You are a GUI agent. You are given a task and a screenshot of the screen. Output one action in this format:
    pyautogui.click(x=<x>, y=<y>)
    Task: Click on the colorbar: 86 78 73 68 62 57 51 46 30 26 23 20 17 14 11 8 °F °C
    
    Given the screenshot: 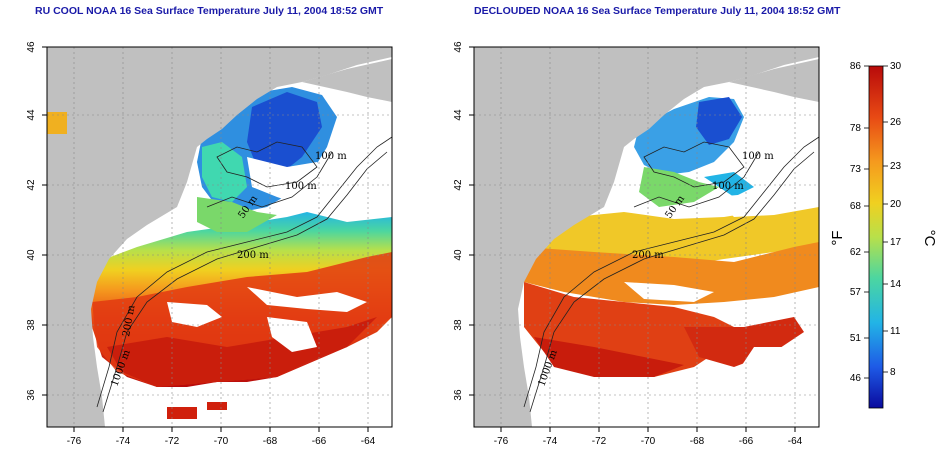 What is the action you would take?
    pyautogui.click(x=883, y=235)
    